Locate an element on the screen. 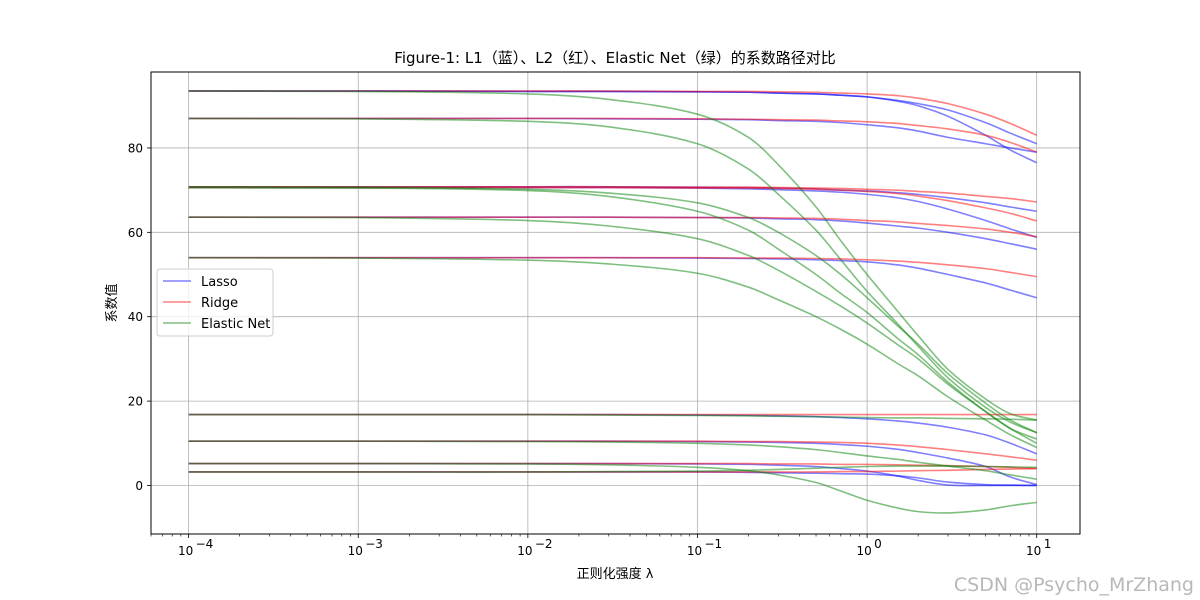 Image resolution: width=1200 pixels, height=600 pixels. legend-box is located at coordinates (215, 302).